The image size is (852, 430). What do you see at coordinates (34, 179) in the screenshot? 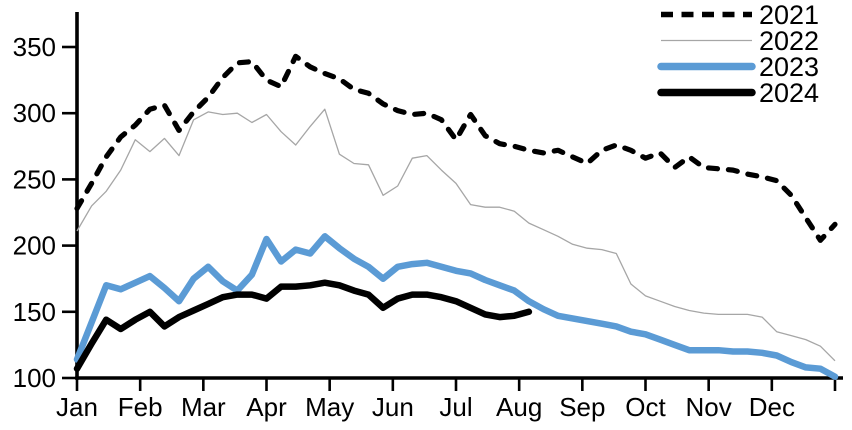
I see `y-tick-label: 250` at bounding box center [34, 179].